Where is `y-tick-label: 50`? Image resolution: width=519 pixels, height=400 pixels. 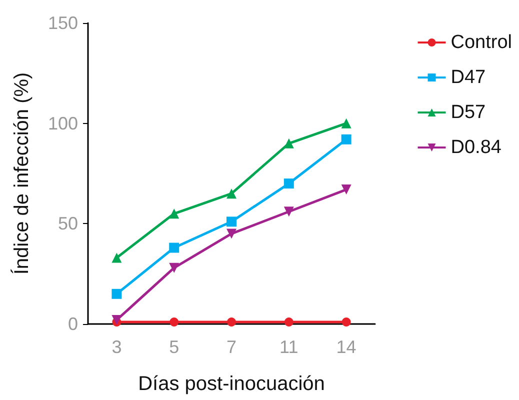 y-tick-label: 50 is located at coordinates (68, 224).